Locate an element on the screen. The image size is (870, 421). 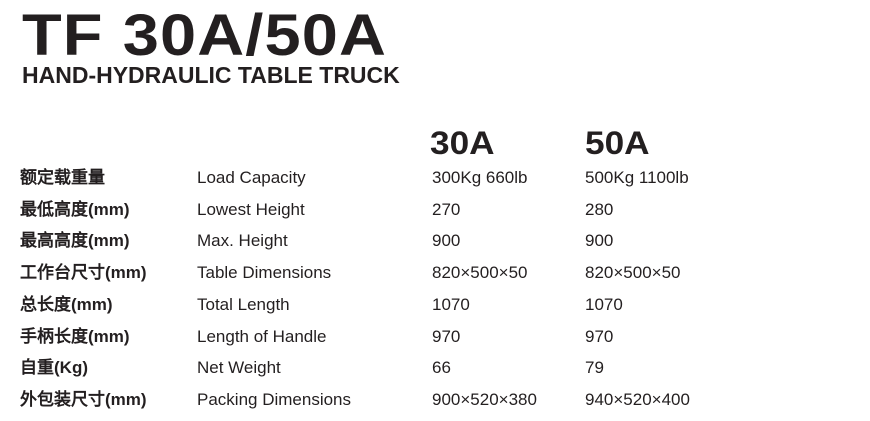
spec-label-cn: 额定载重量 is located at coordinates (62, 177).